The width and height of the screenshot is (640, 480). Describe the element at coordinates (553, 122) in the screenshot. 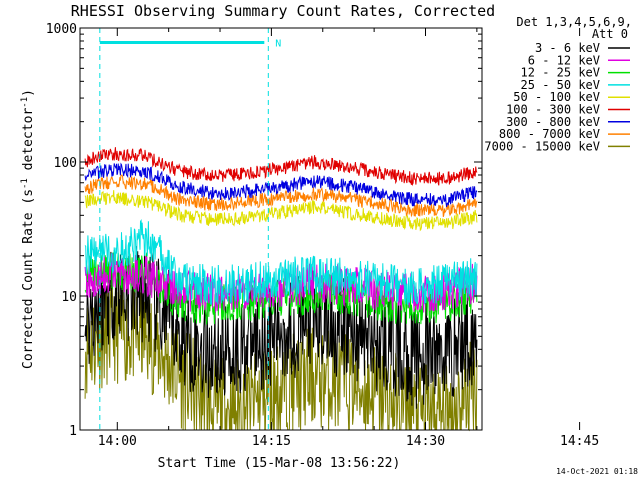

I see `legend-label: 300 - 800 keV` at that location.